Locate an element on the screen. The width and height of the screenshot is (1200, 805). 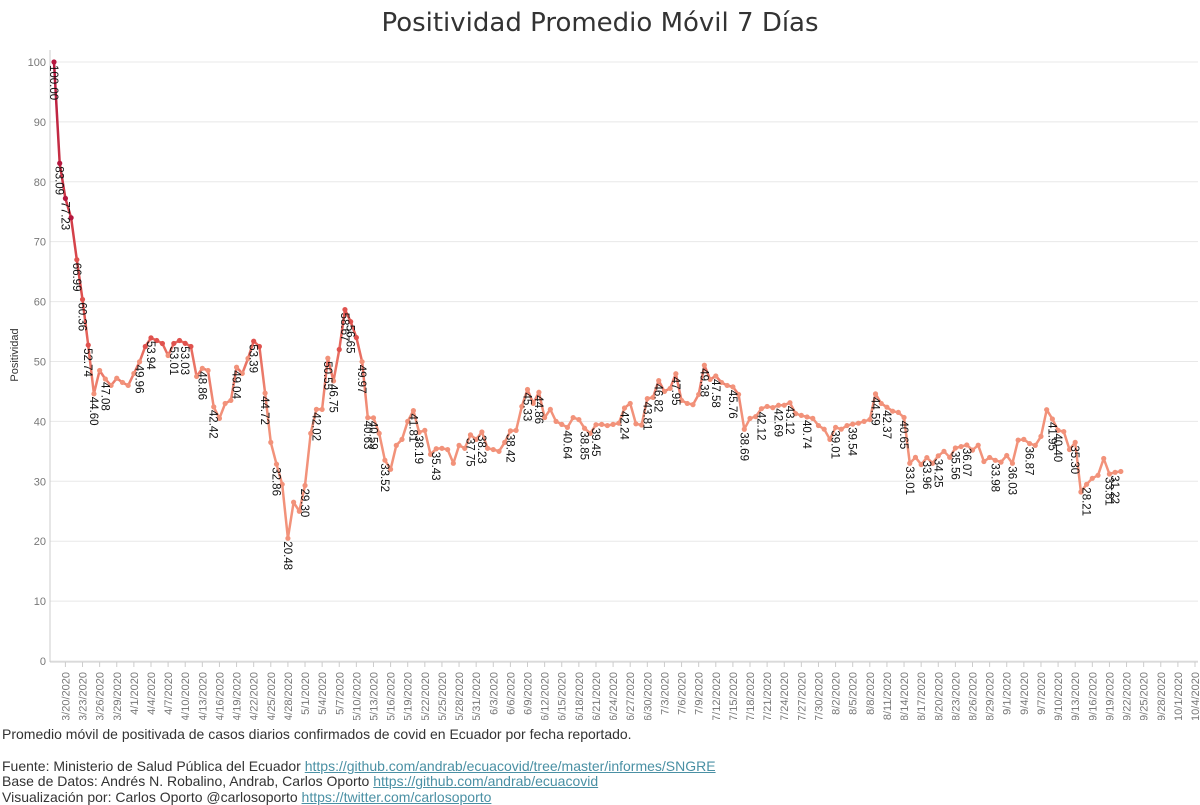
data-label: 53.39 is located at coordinates (253, 358).